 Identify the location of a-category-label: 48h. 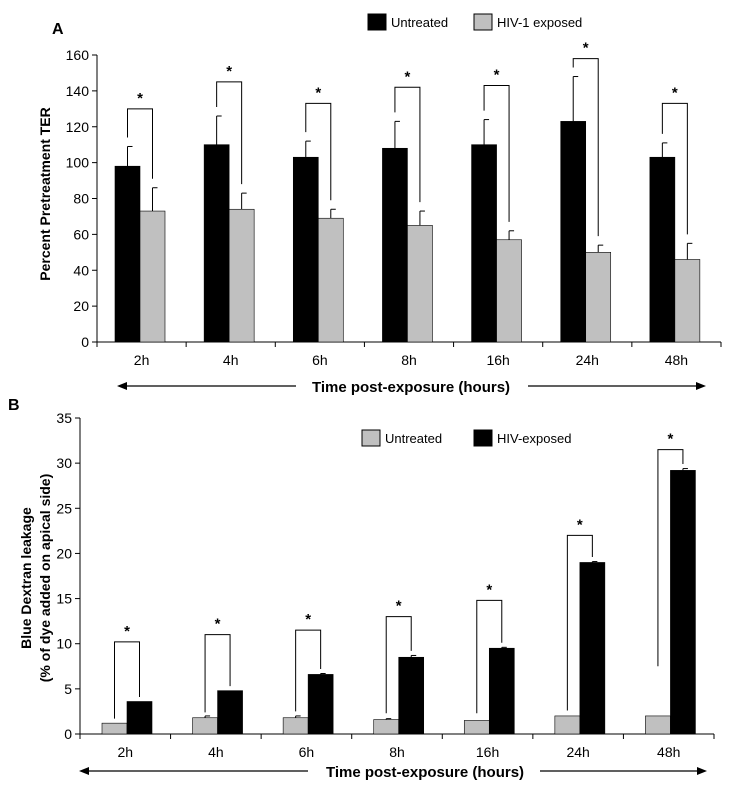
(676, 360).